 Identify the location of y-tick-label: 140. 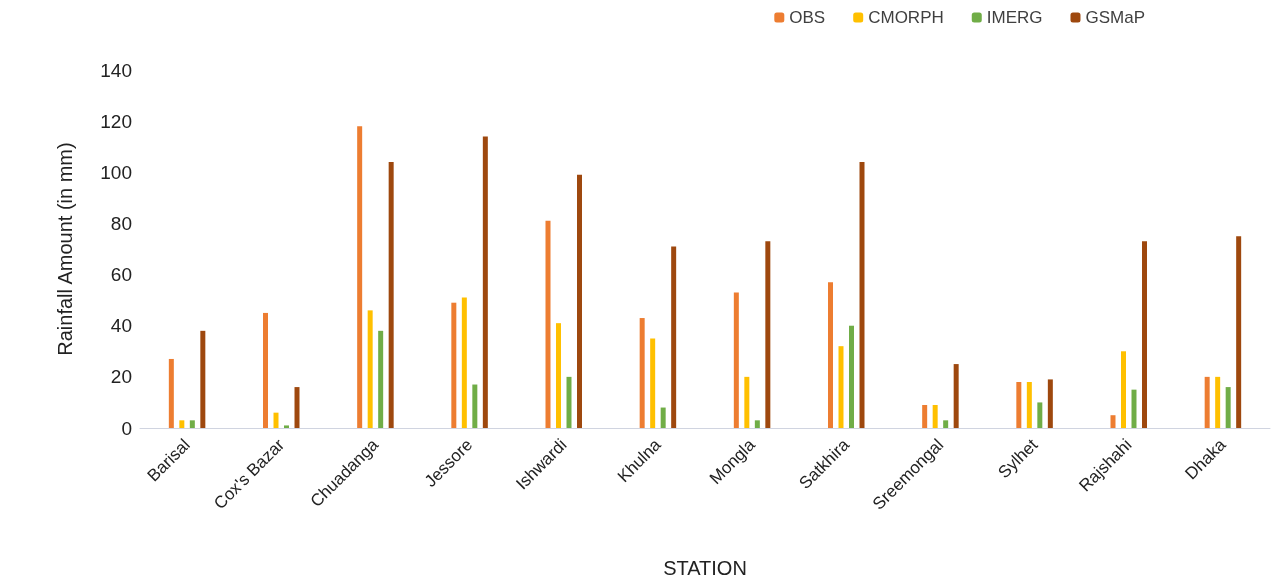
(116, 70).